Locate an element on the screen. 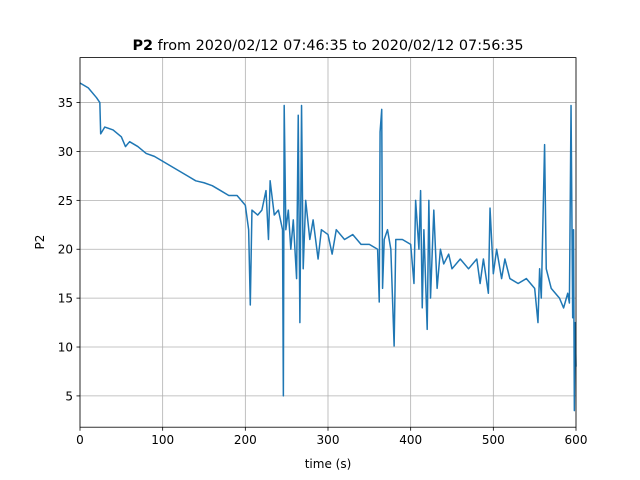 The height and width of the screenshot is (480, 640). x-tick-label: 200 is located at coordinates (245, 440).